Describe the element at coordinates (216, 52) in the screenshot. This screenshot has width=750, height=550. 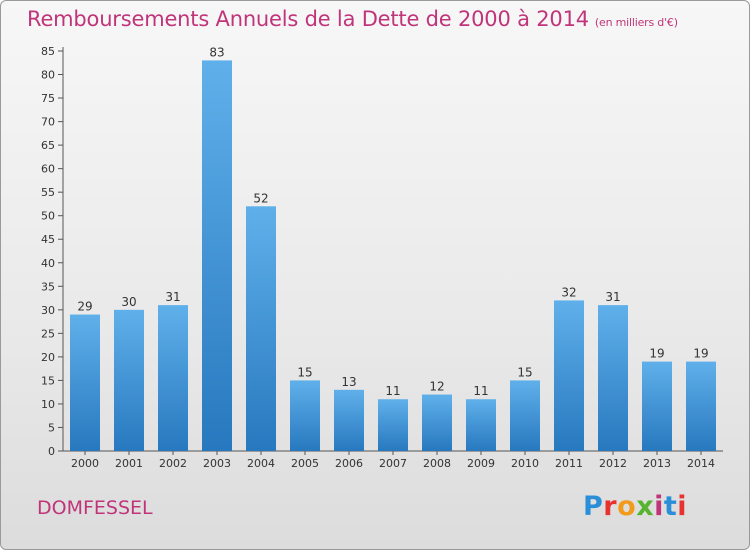
I see `data-label-2003: 83` at that location.